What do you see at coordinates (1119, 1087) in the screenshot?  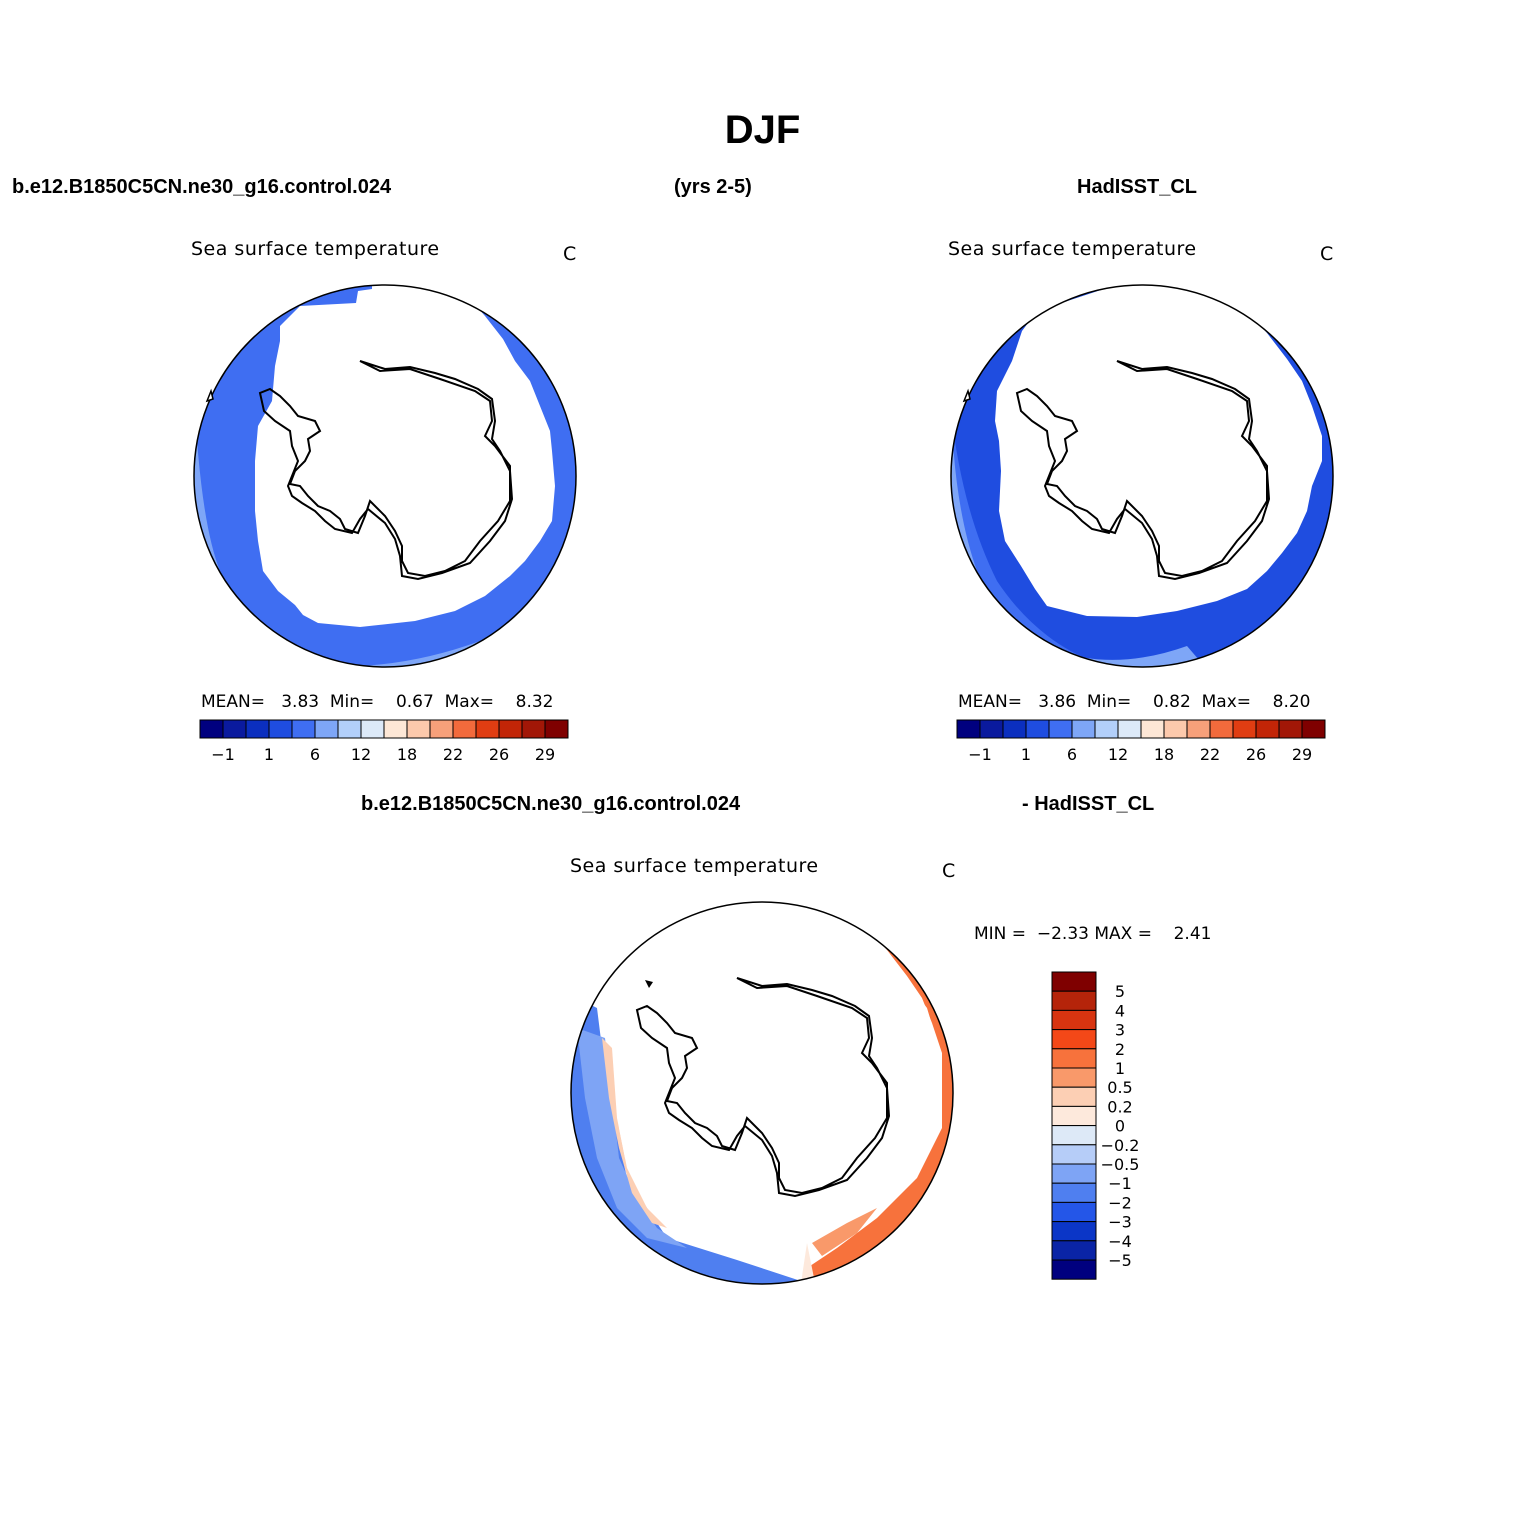 I see `colorbar-tick-label: 0.5` at bounding box center [1119, 1087].